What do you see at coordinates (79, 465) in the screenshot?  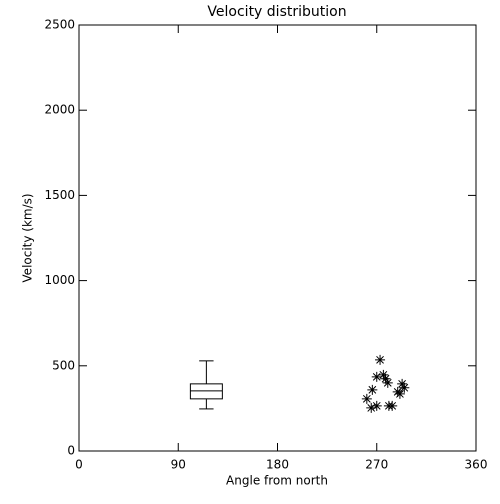 I see `x-tick-label: 0` at bounding box center [79, 465].